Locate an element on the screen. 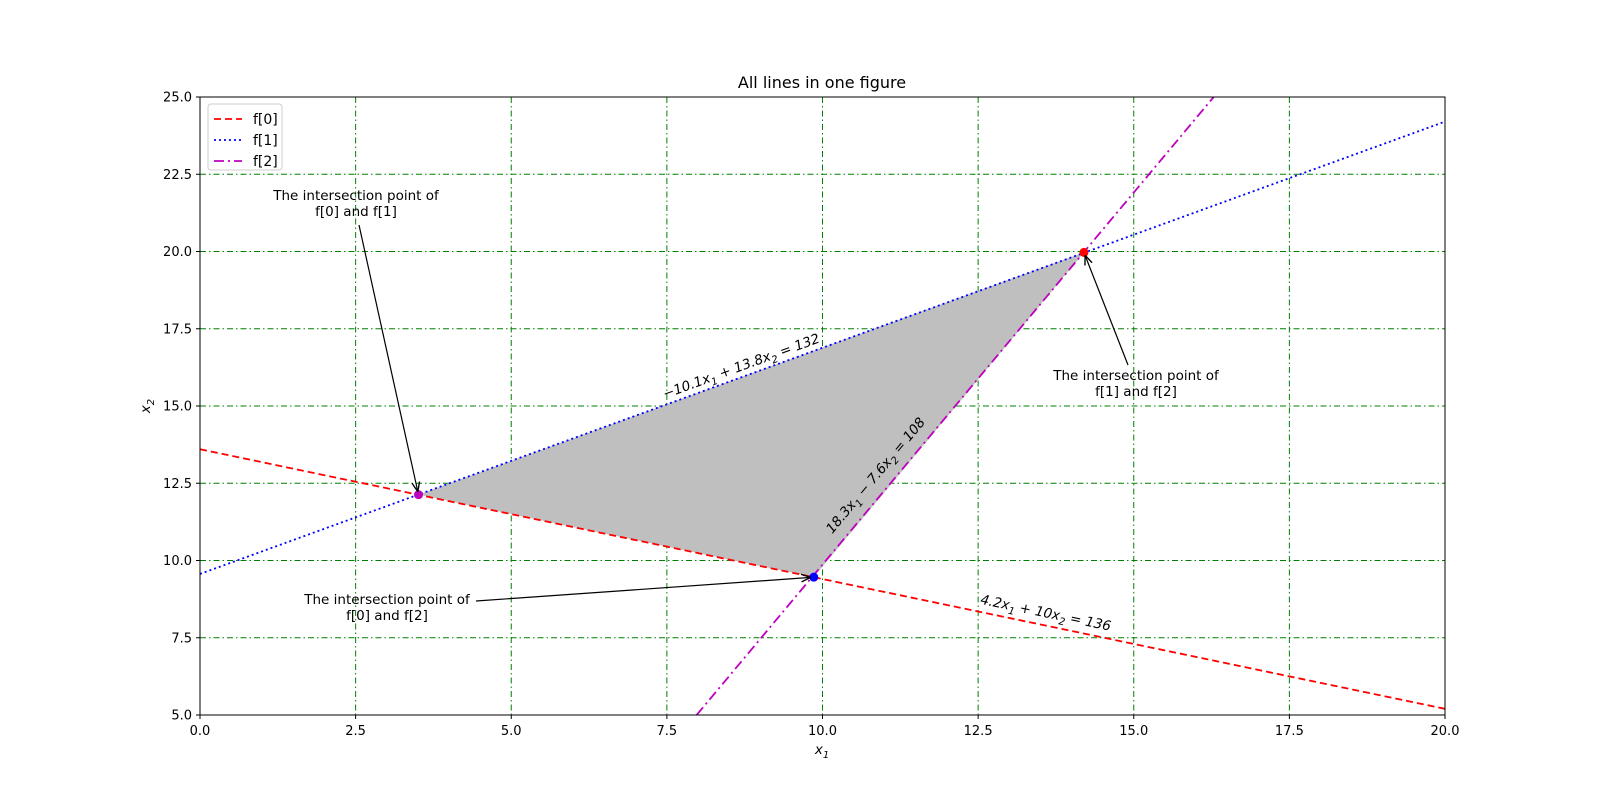  equation-text: 4.2x1 + 10x2 = 136 is located at coordinates (1045, 615).